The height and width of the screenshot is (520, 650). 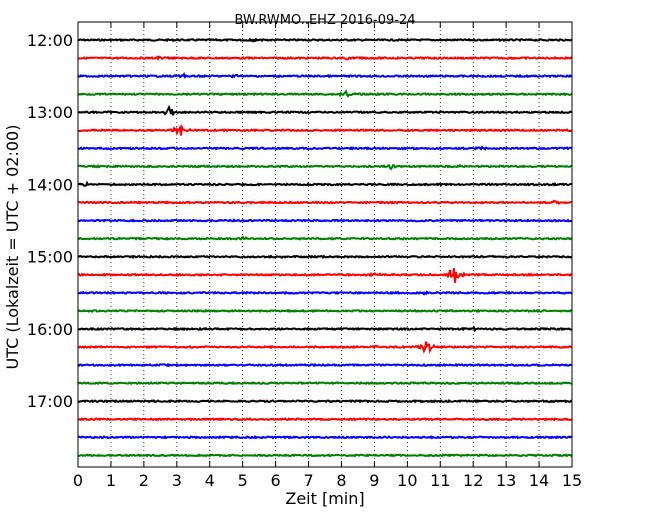 What do you see at coordinates (144, 480) in the screenshot?
I see `x-tick-label-2: 2` at bounding box center [144, 480].